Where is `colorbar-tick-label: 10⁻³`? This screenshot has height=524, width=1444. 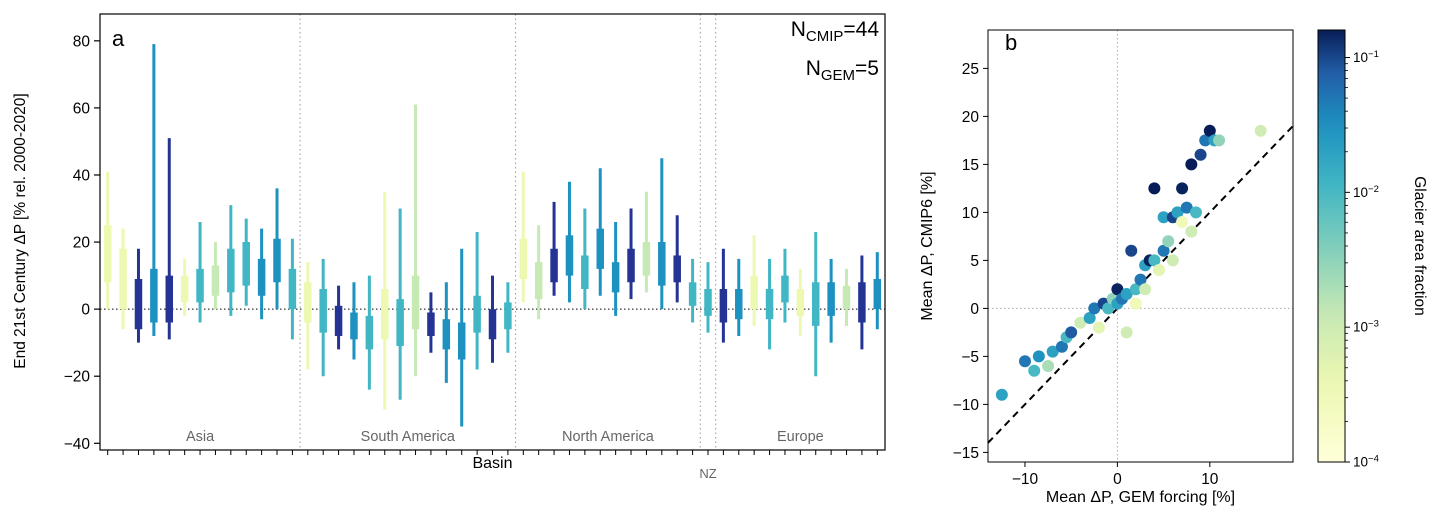 colorbar-tick-label: 10⁻³ is located at coordinates (1366, 327).